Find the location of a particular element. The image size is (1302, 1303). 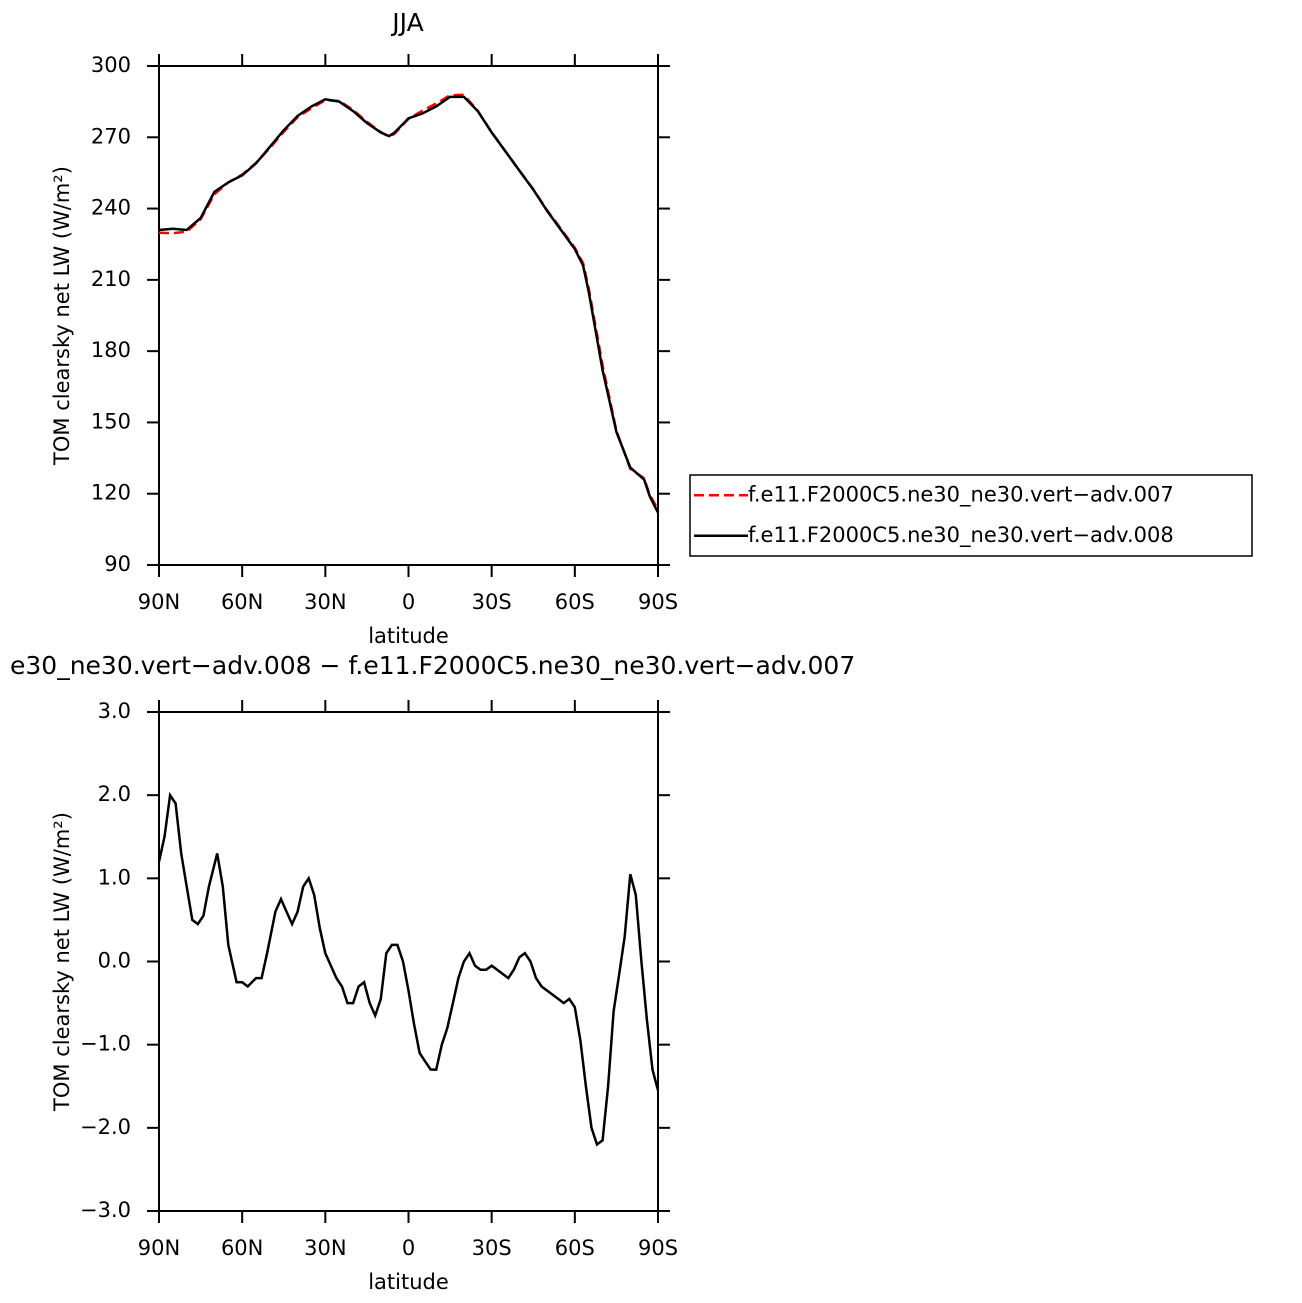

y-tick-label: 180 is located at coordinates (111, 350).